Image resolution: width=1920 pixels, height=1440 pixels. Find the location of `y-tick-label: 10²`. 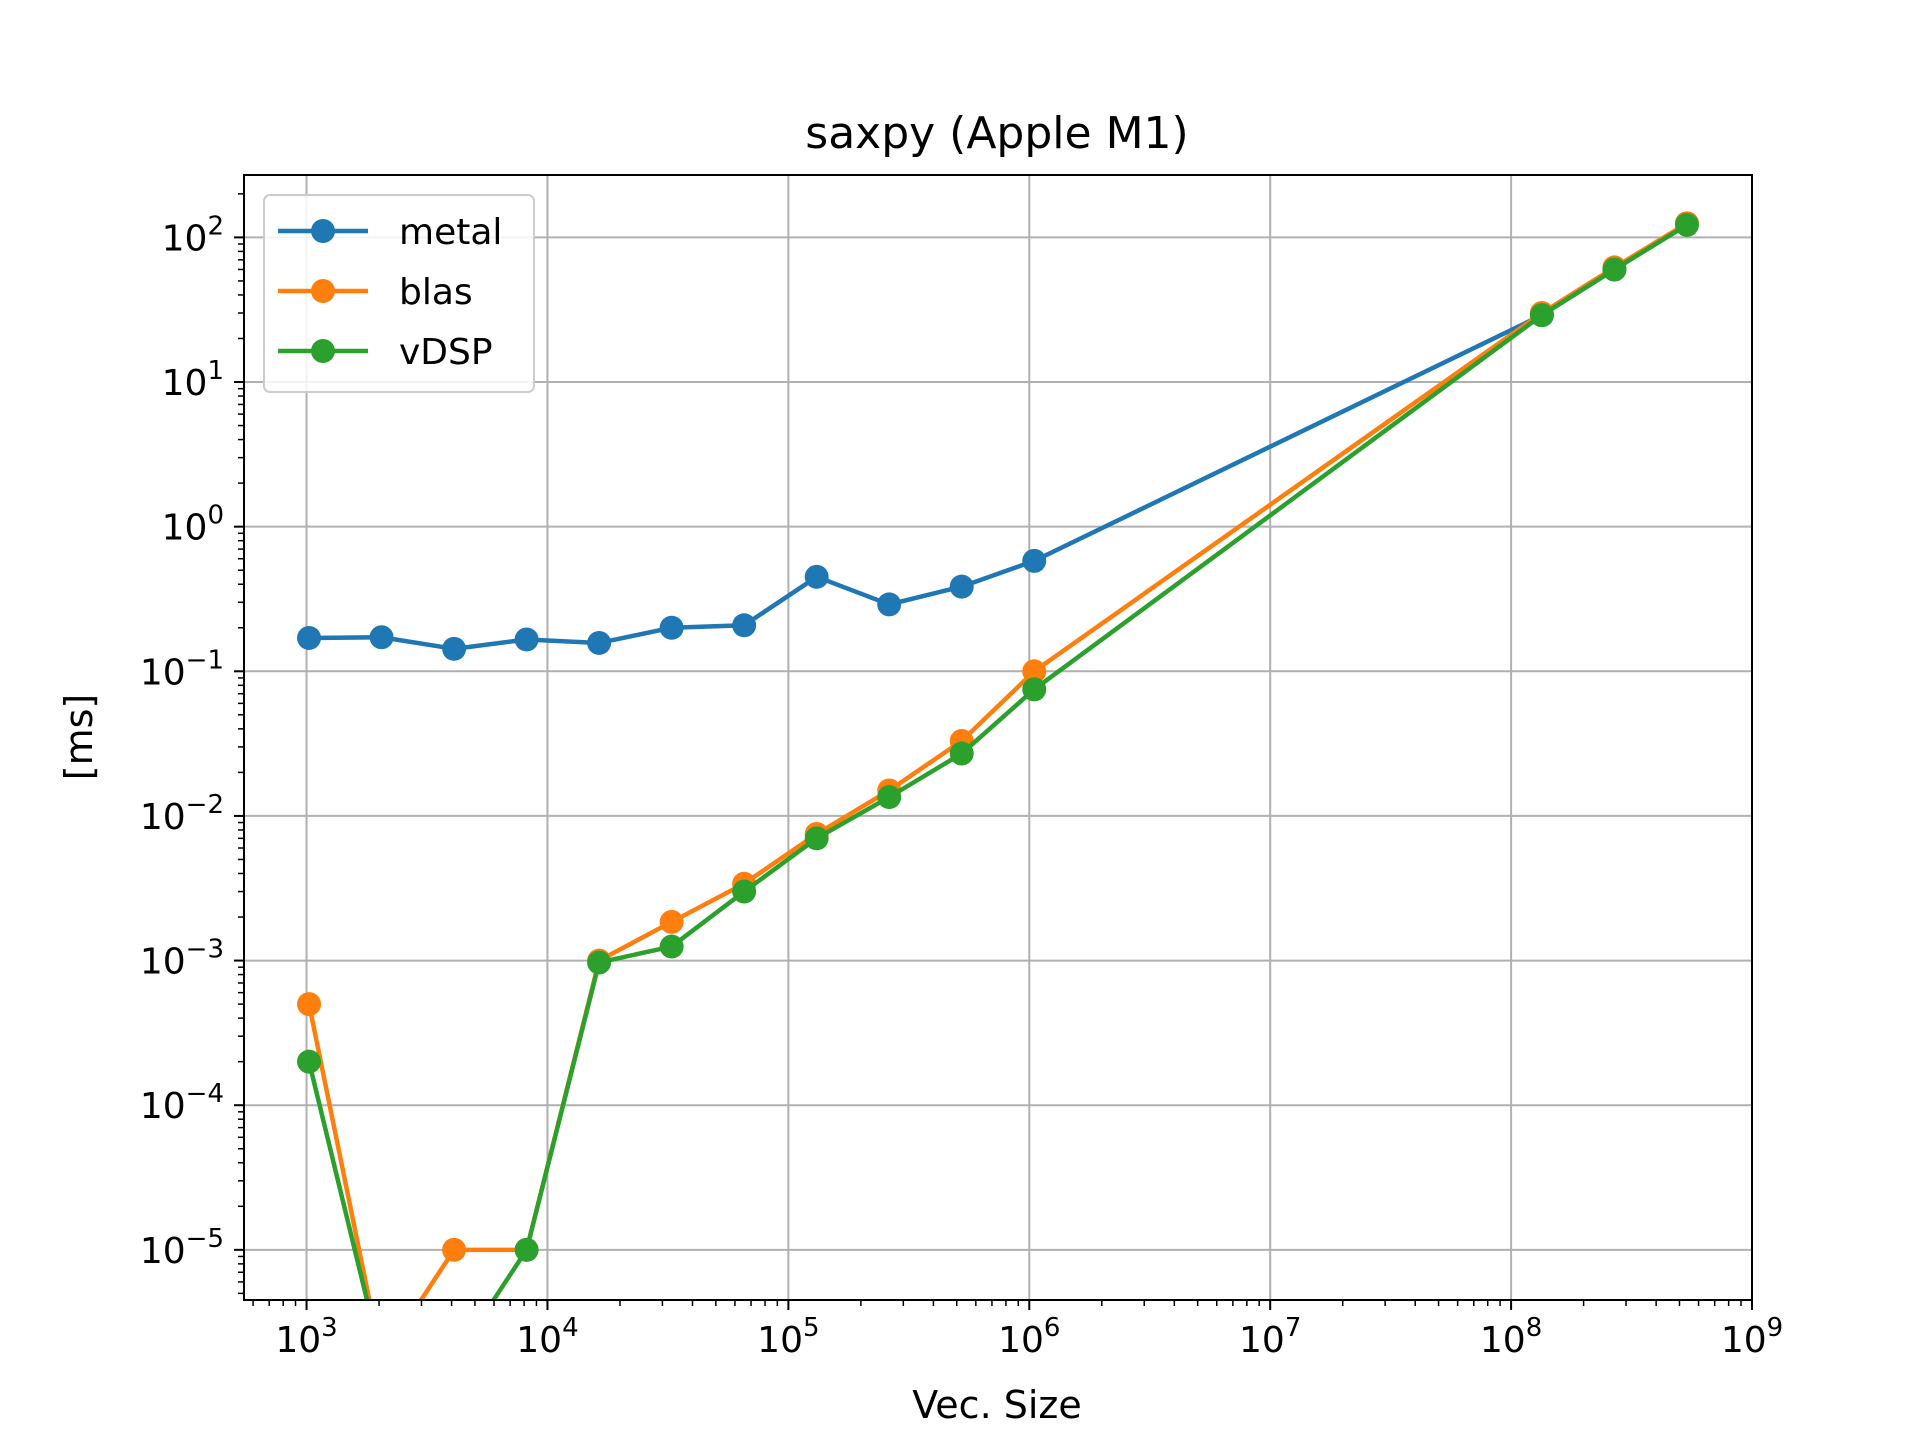

y-tick-label: 10² is located at coordinates (193, 235).